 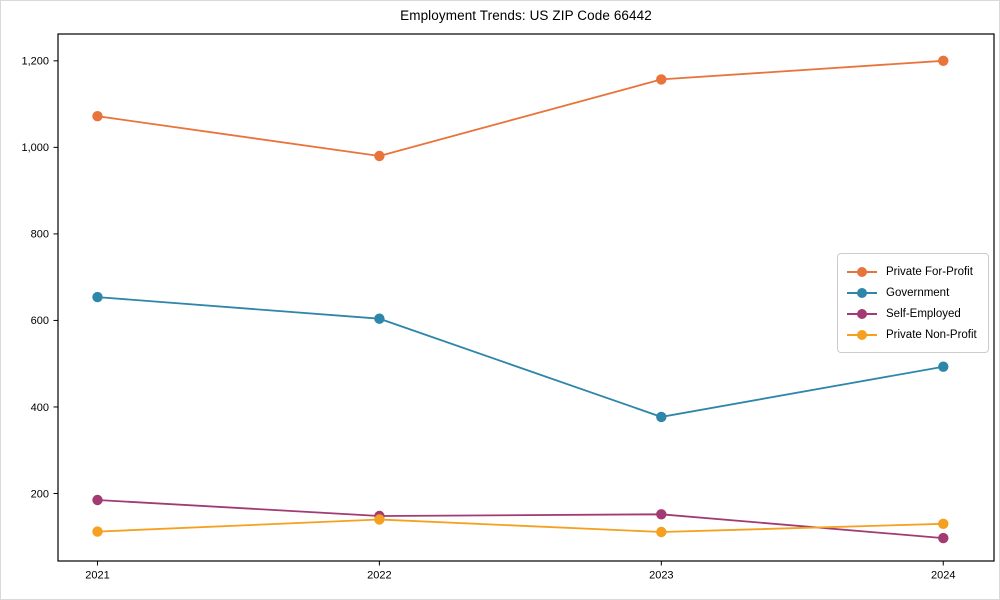 I want to click on legend-label: Private For-Profit, so click(x=929, y=271).